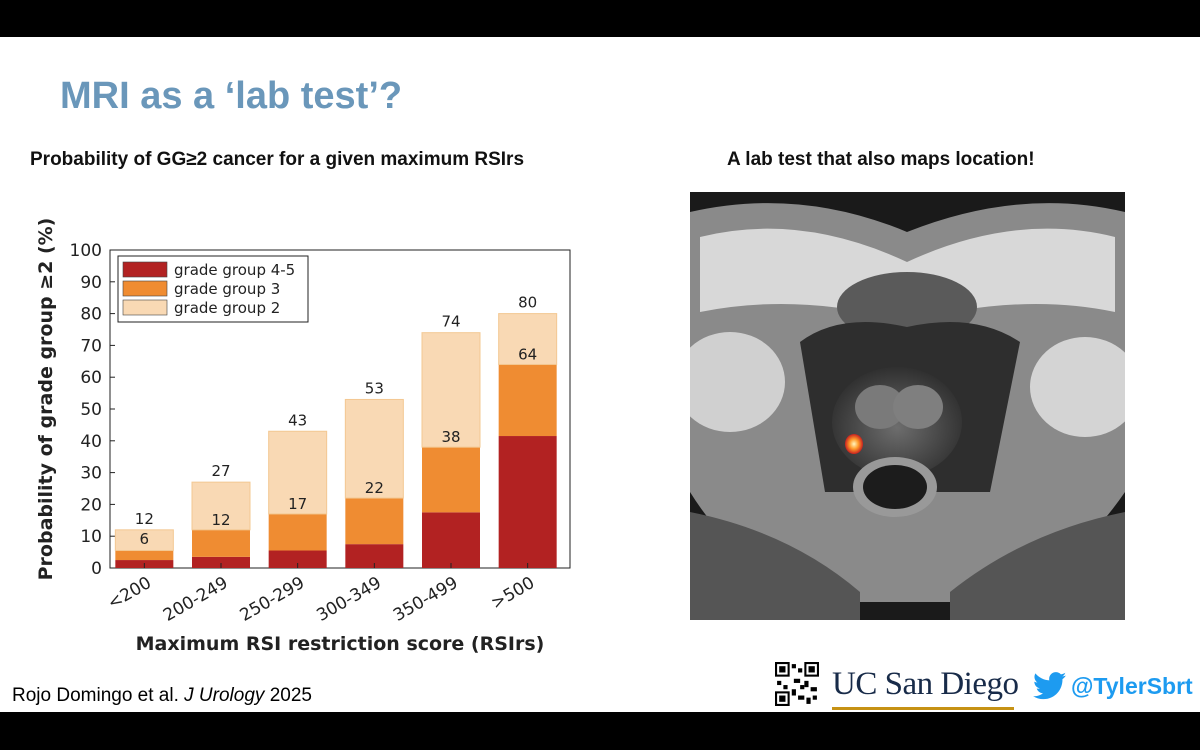 This screenshot has width=1200, height=750. I want to click on legend-label: grade group 3, so click(227, 289).